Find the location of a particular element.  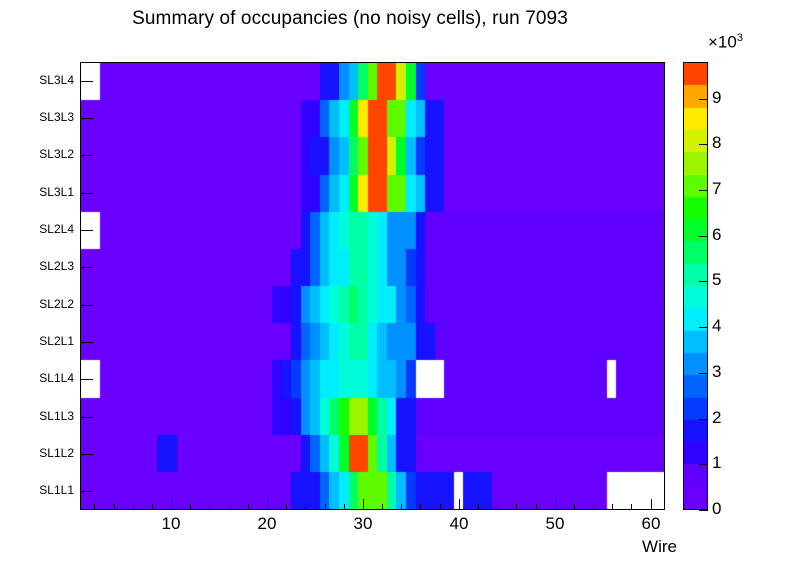

x-tick-label: 30 is located at coordinates (363, 523).